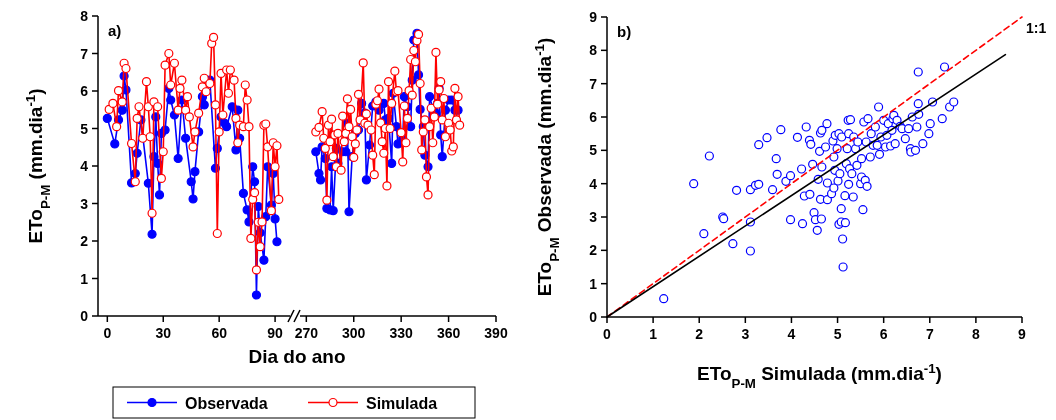 The width and height of the screenshot is (1056, 420). Describe the element at coordinates (929, 334) in the screenshot. I see `x-tick-label: 7` at that location.